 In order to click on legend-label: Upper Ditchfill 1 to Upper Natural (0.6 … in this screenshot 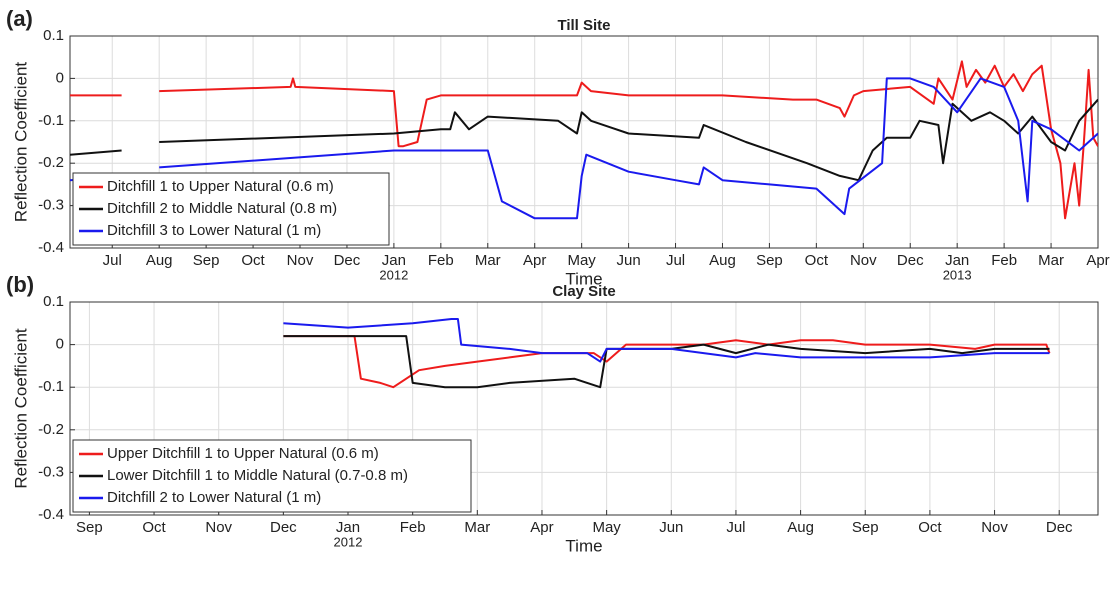, I will do `click(243, 453)`.